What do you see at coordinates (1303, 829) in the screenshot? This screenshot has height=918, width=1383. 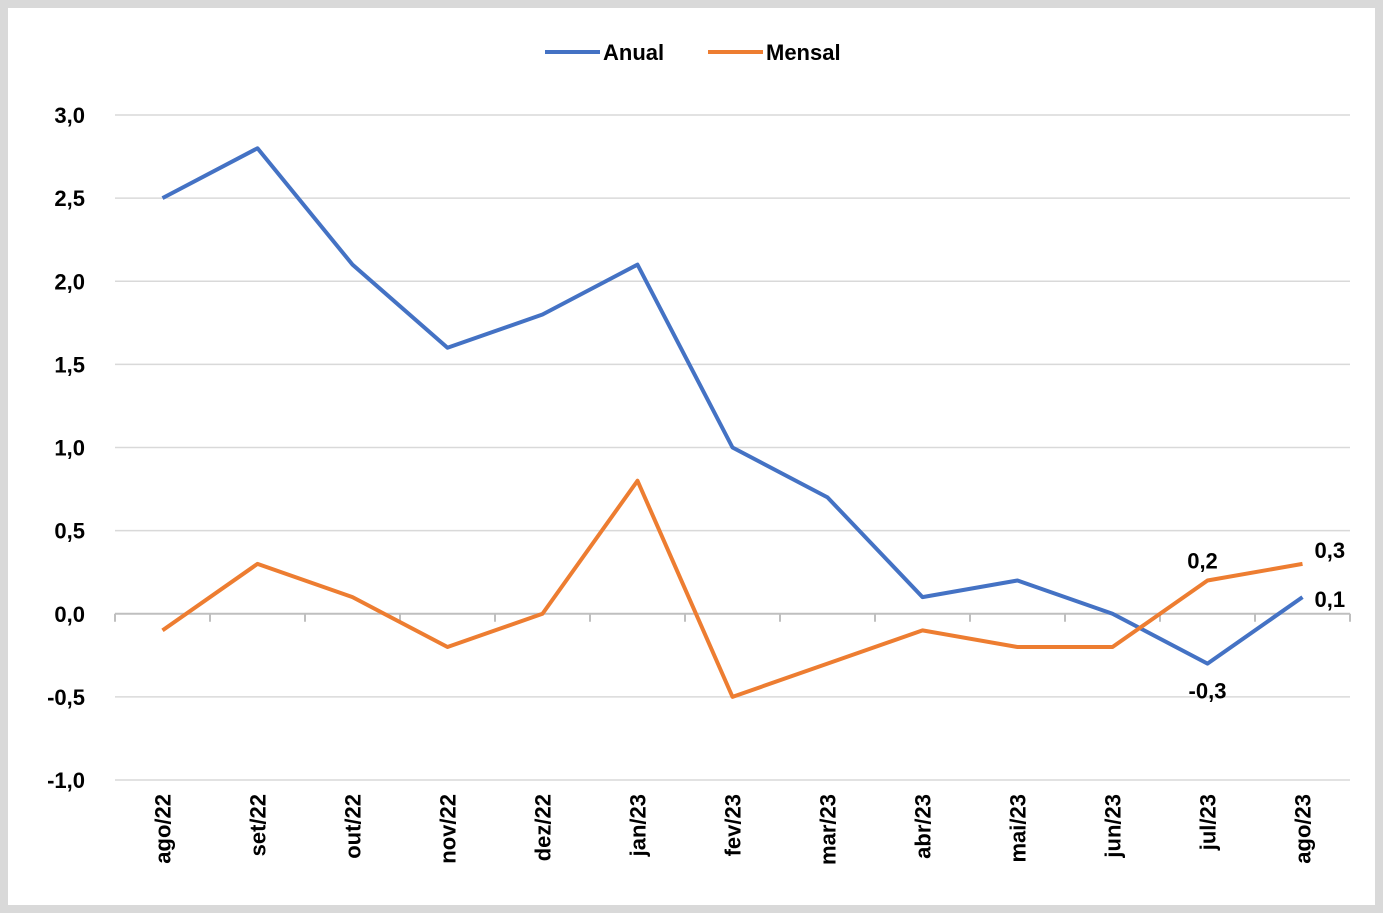 I see `x-tick-label: ago/23` at bounding box center [1303, 829].